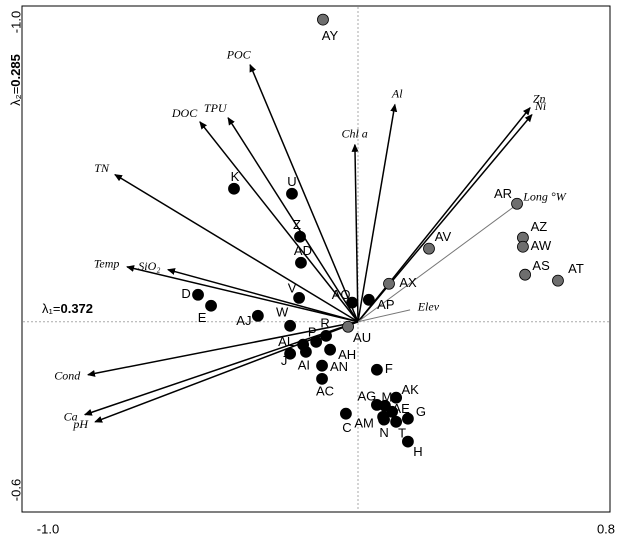 The image size is (626, 542). I want to click on x-tick-label: 0.8, so click(606, 528).